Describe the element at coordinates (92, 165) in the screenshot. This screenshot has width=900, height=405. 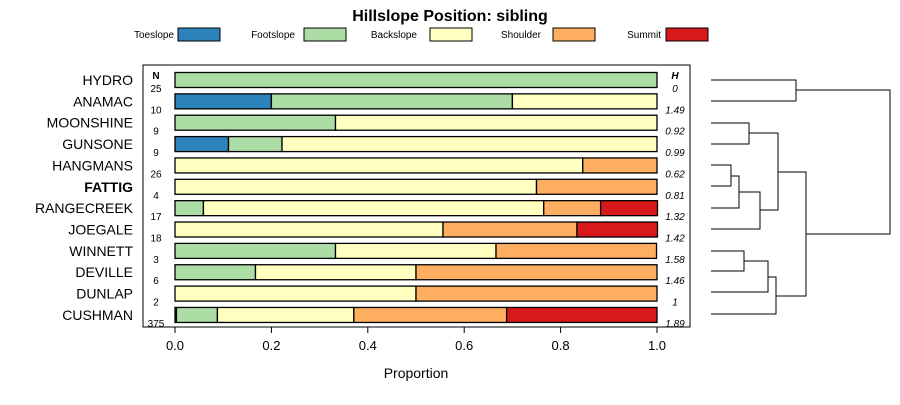
I see `category-label: HANGMANS` at that location.